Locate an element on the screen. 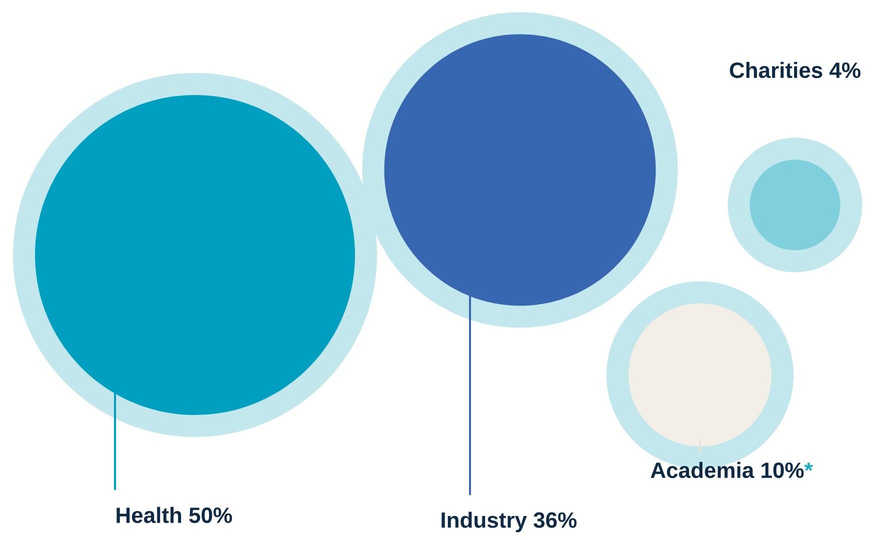 Image resolution: width=888 pixels, height=540 pixels. category-label: Health is located at coordinates (149, 515).